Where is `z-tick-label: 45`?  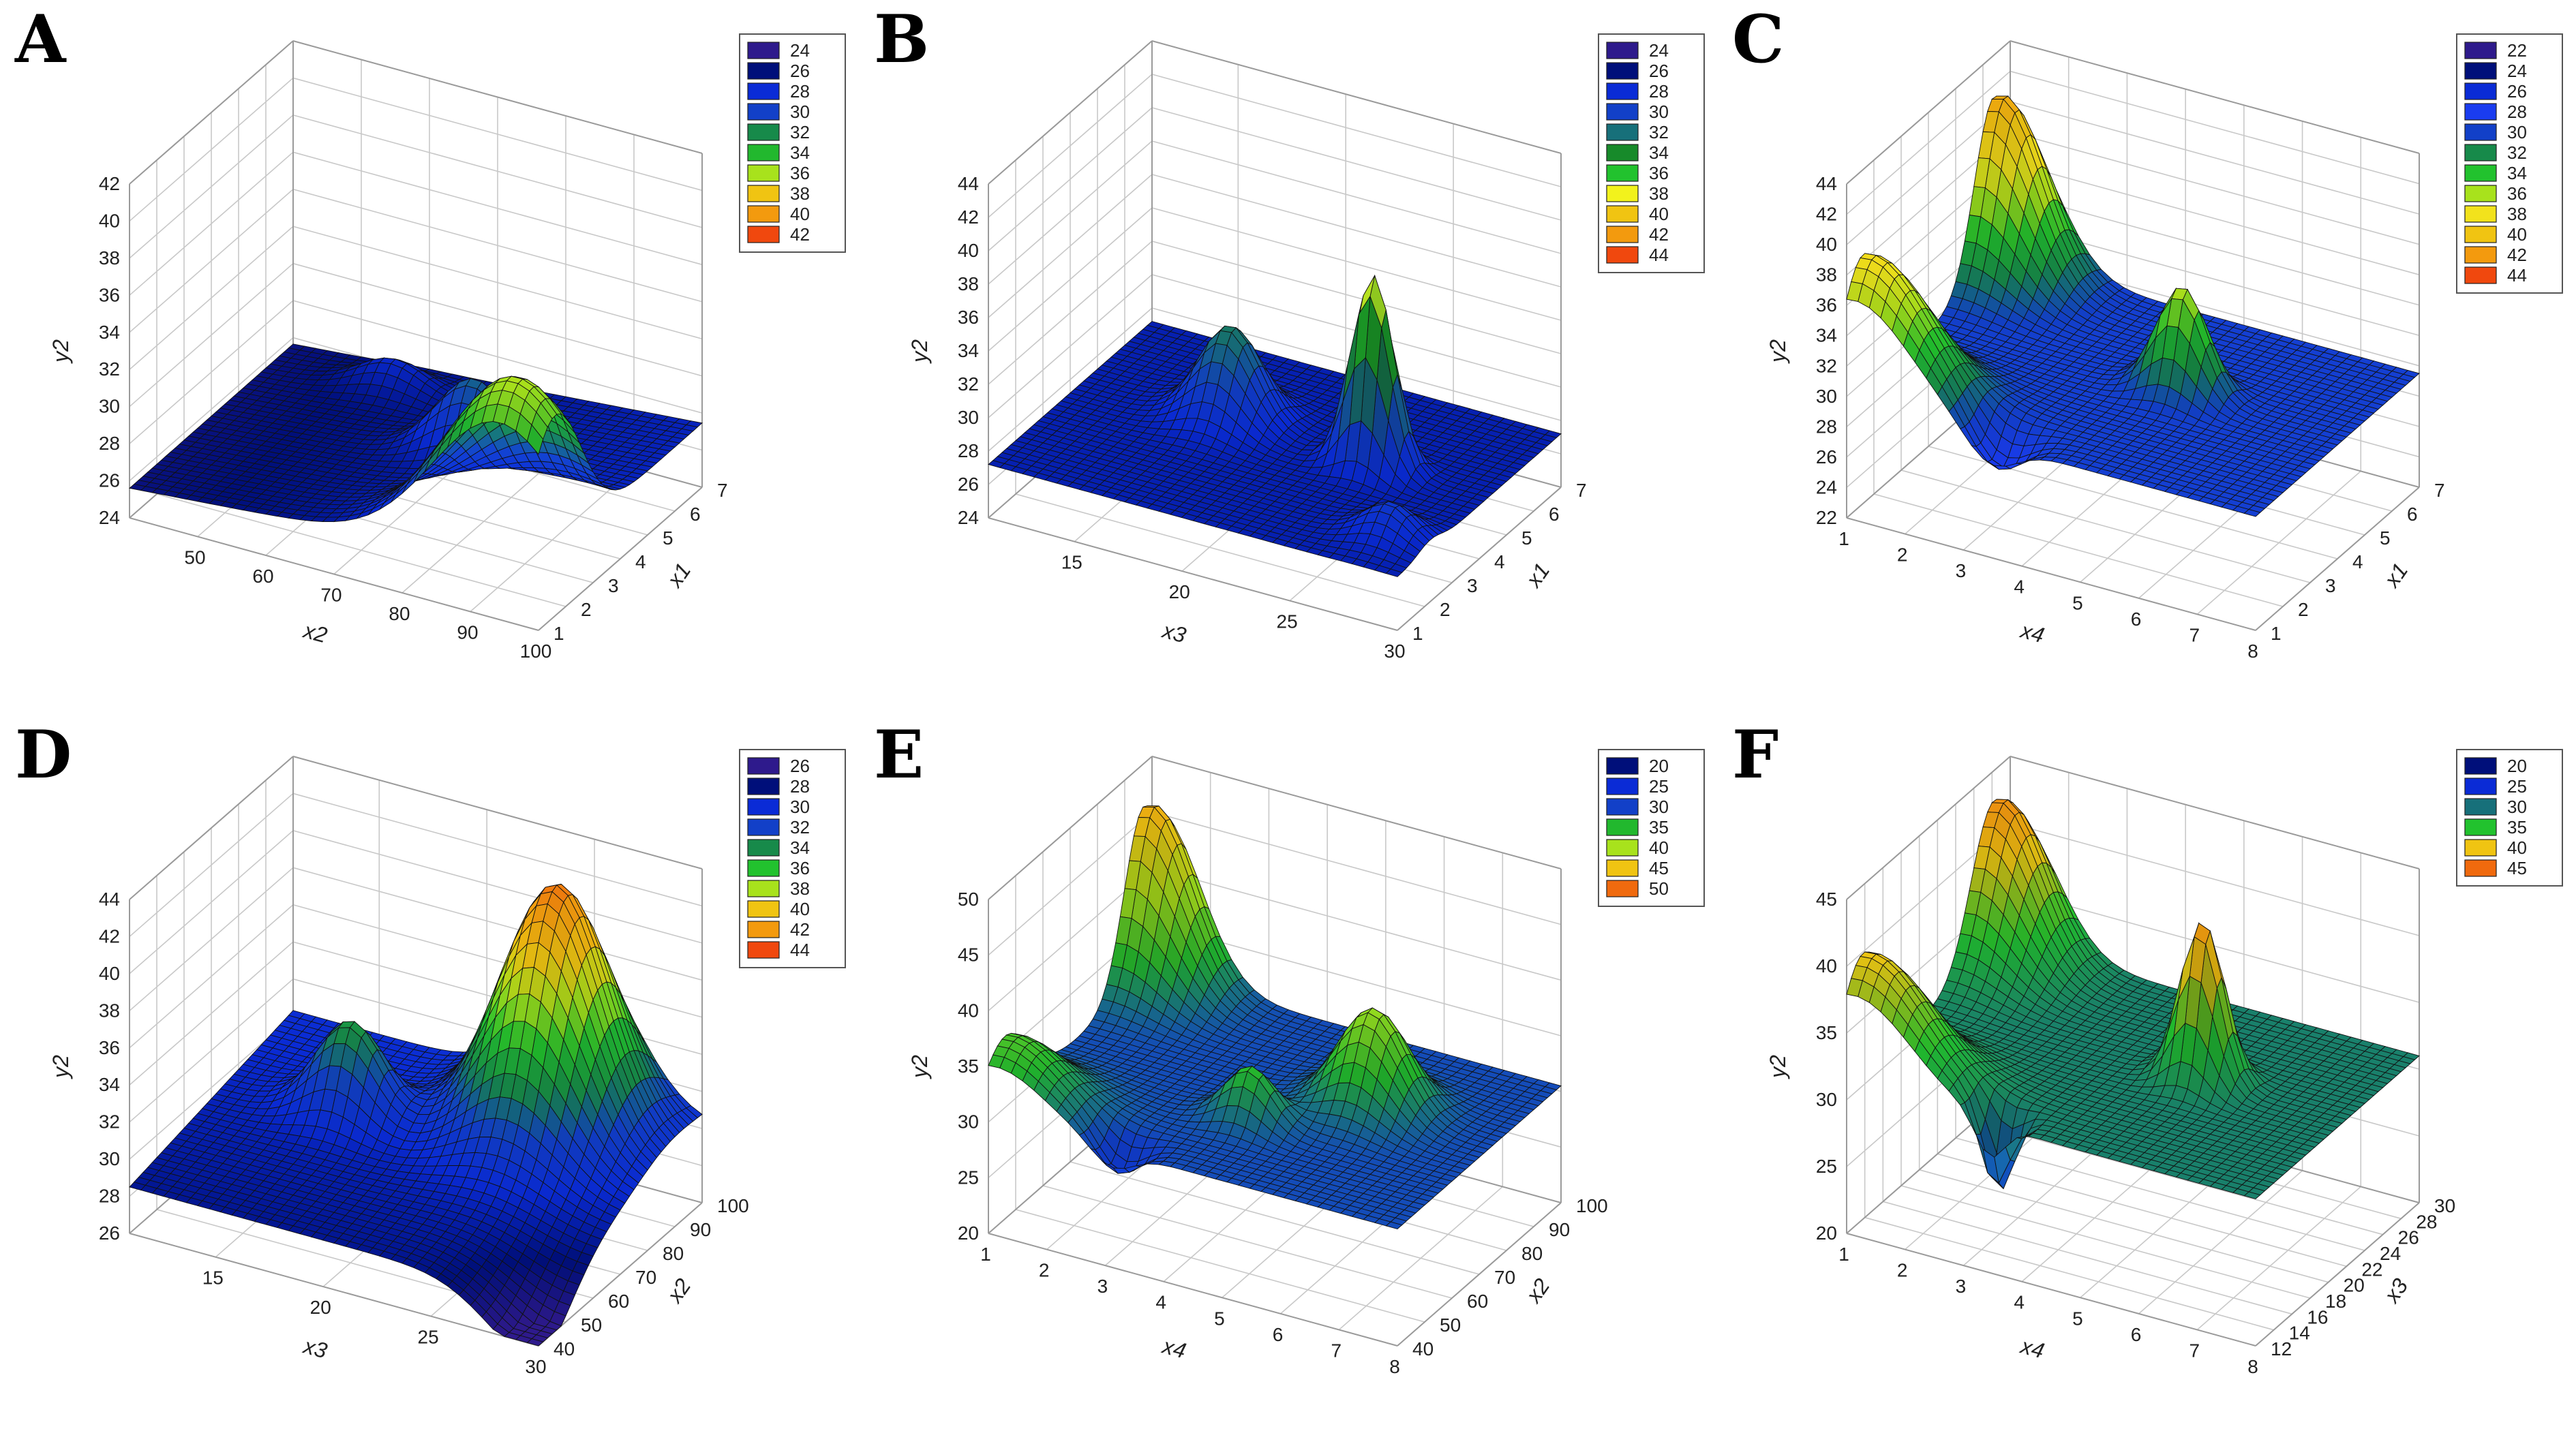
z-tick-label: 45 is located at coordinates (1826, 899).